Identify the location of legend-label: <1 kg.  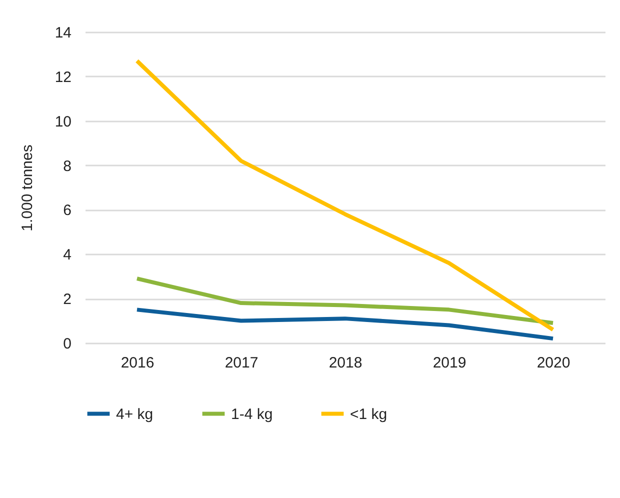
(369, 414).